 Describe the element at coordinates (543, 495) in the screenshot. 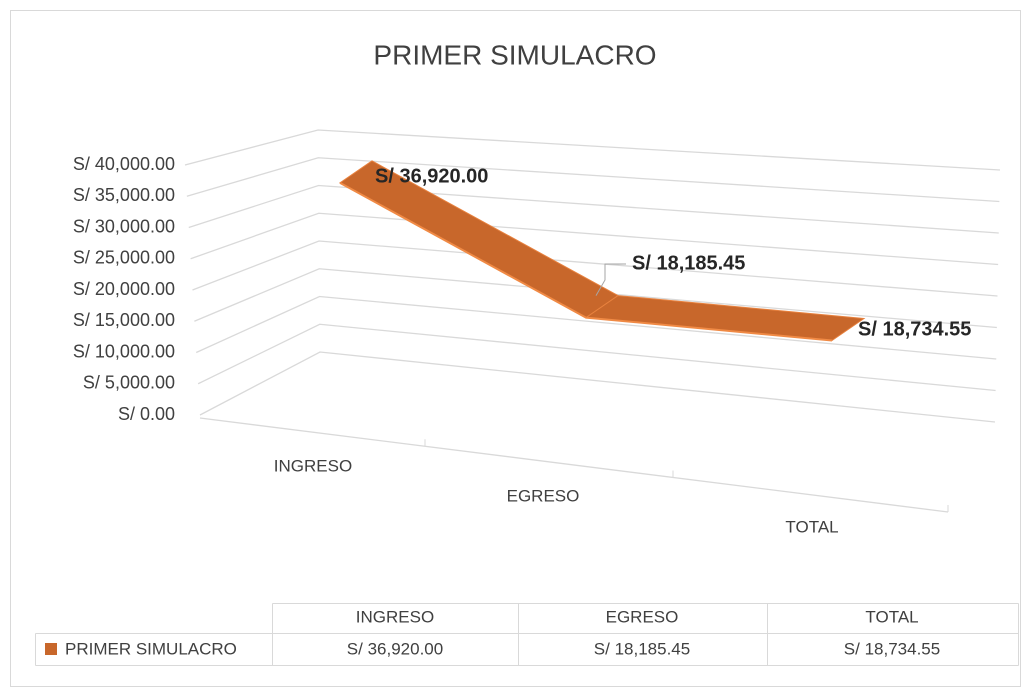

I see `x-tick-label: EGRESO` at that location.